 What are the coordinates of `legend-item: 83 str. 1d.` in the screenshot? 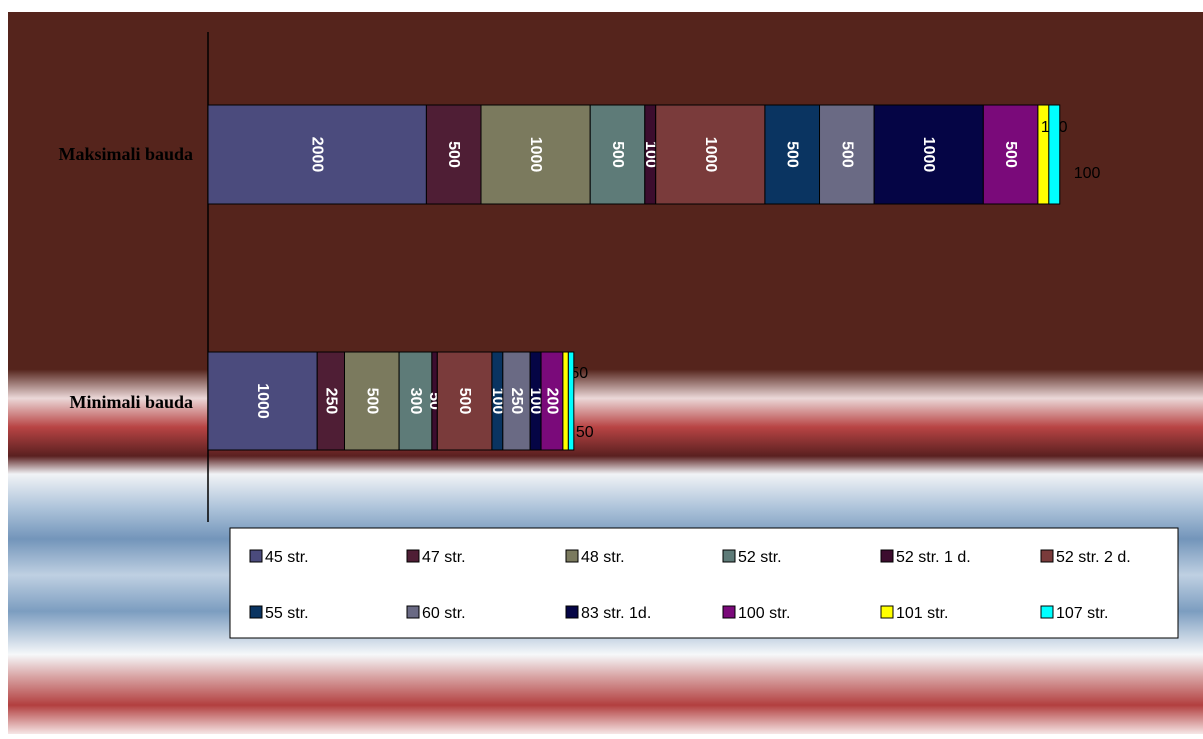 It's located at (608, 613).